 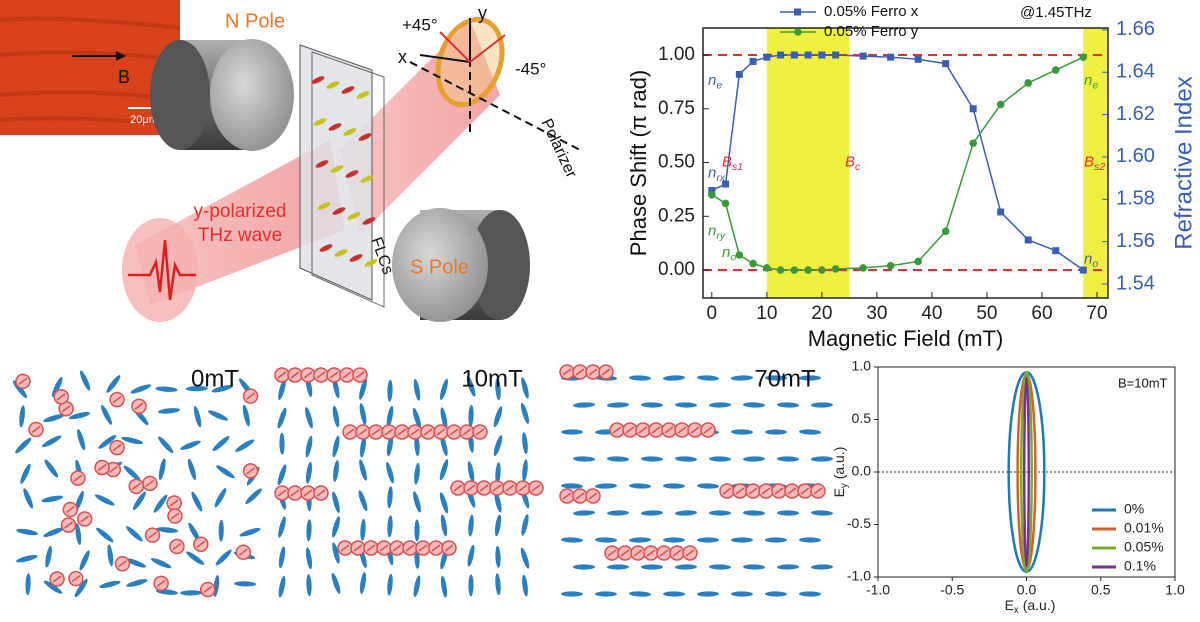 What do you see at coordinates (90, 67) in the screenshot?
I see `micrograph: B 20μm` at bounding box center [90, 67].